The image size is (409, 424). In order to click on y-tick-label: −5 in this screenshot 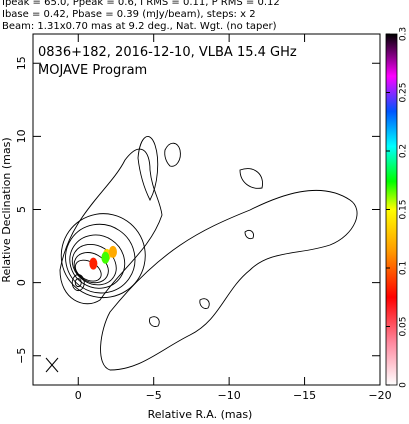, I will do `click(21, 356)`.